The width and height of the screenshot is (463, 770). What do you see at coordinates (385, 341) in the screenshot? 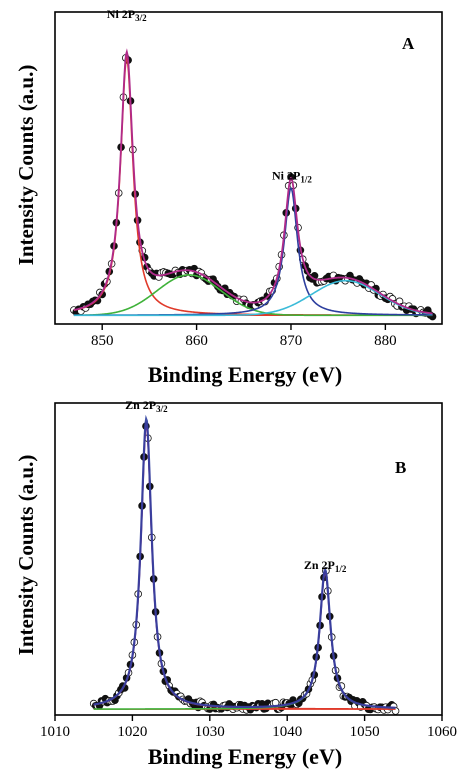
I see `x-tick-label: 880` at bounding box center [385, 341].